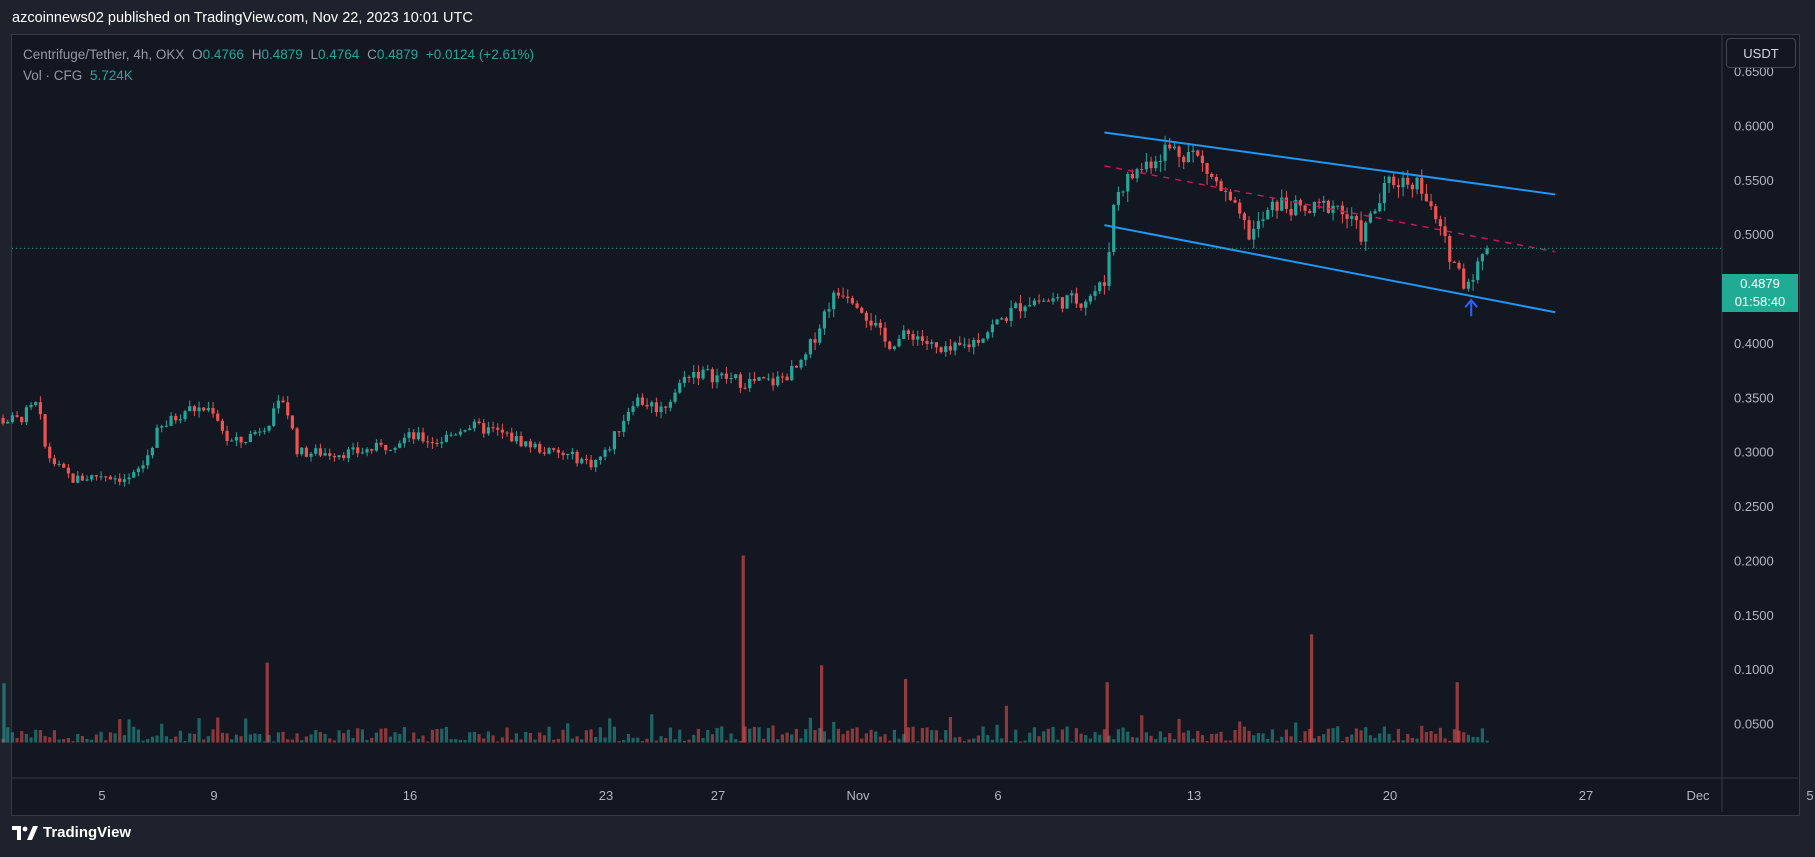 The image size is (1815, 857). Describe the element at coordinates (1754, 343) in the screenshot. I see `y-tick-label: 0.4000` at that location.